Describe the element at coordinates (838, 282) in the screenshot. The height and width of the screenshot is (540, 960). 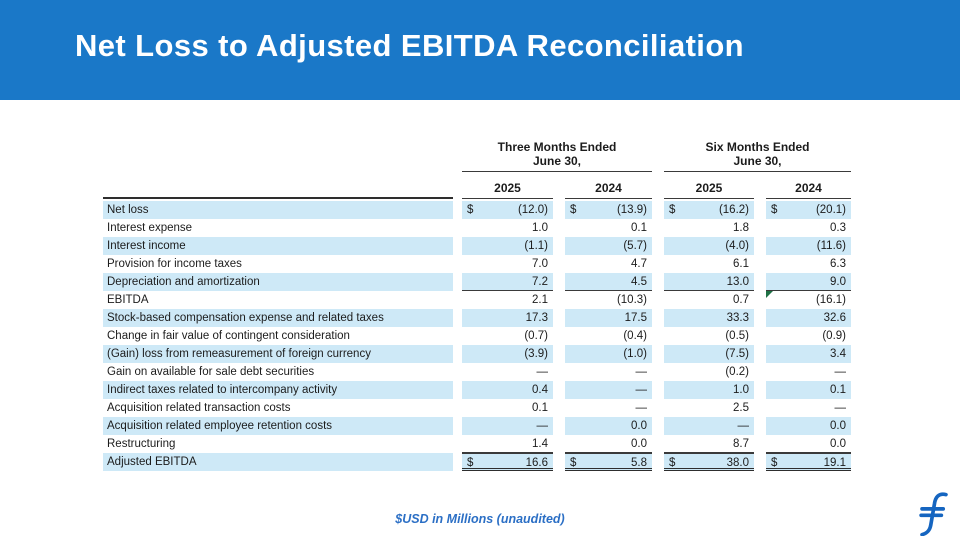
I see `cell-value: 9.0` at that location.